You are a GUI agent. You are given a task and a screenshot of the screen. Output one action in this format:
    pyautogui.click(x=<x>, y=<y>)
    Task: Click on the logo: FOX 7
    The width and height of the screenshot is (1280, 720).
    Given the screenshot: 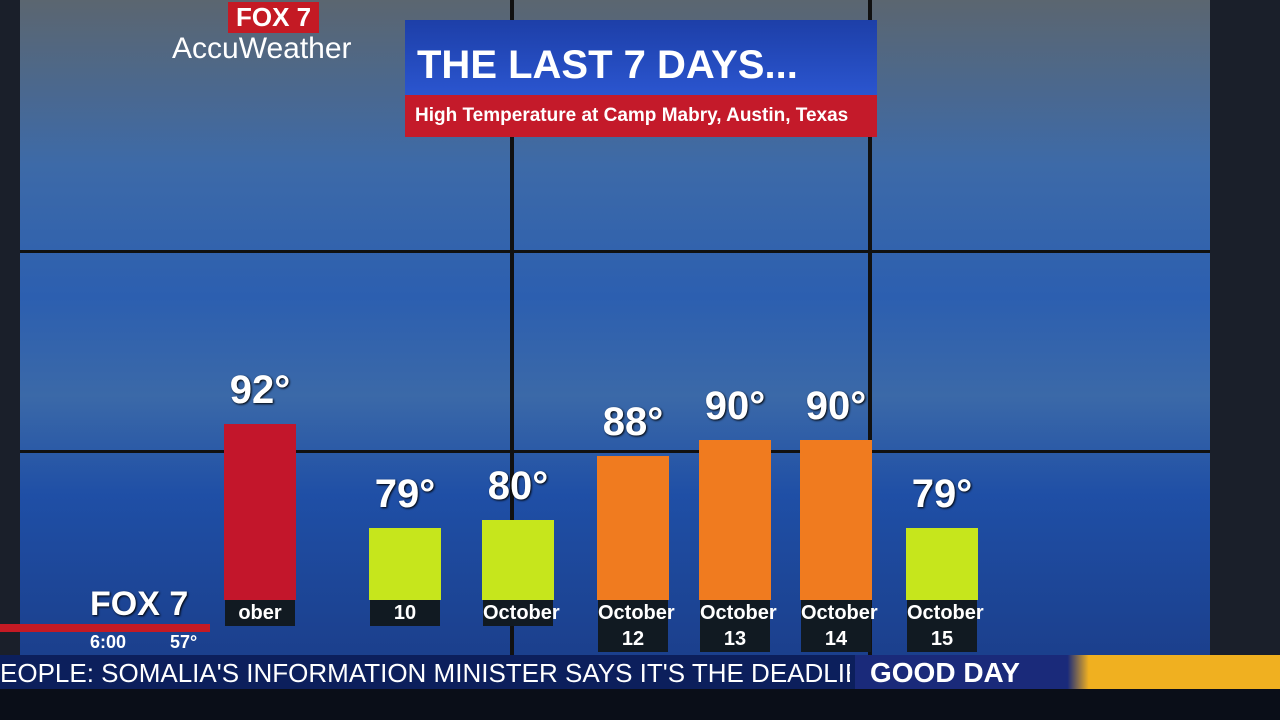 What is the action you would take?
    pyautogui.click(x=274, y=17)
    